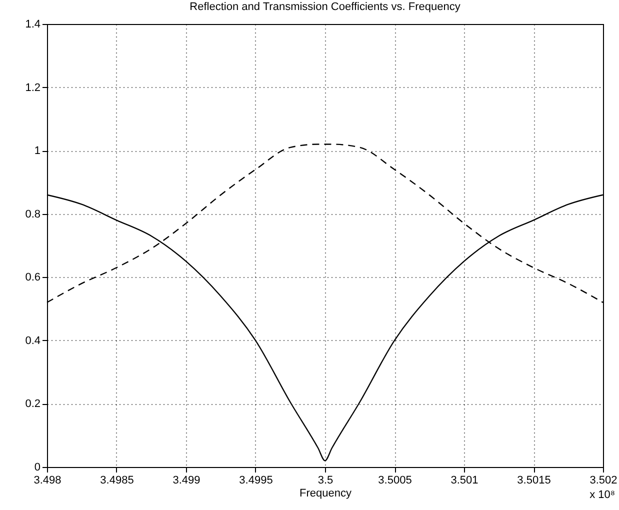 The image size is (619, 510). I want to click on x-tick-label: 3.4985, so click(117, 480).